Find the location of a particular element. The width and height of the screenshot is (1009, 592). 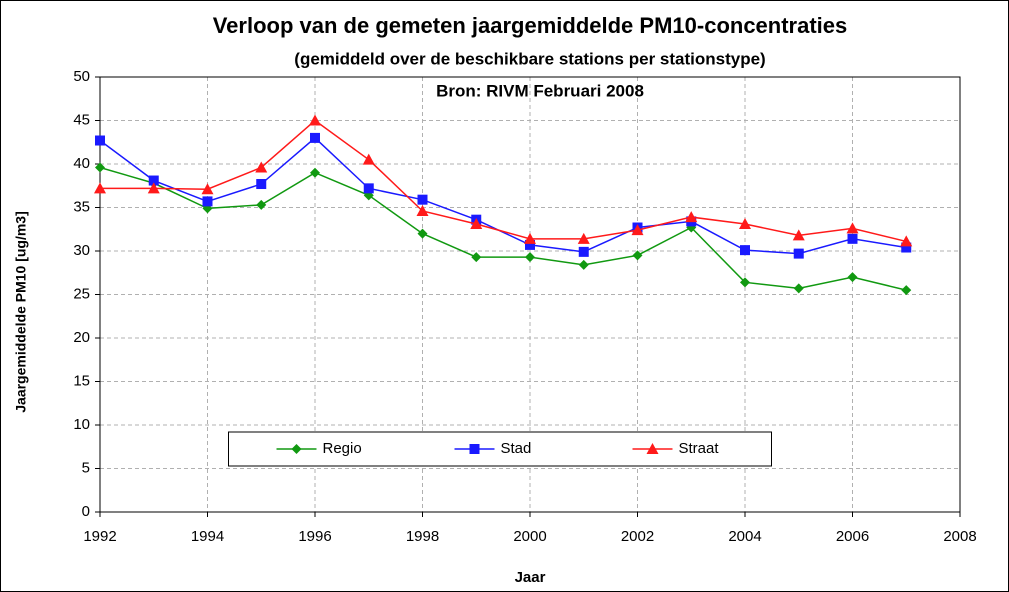

y-tick-label: 10 is located at coordinates (81, 424).